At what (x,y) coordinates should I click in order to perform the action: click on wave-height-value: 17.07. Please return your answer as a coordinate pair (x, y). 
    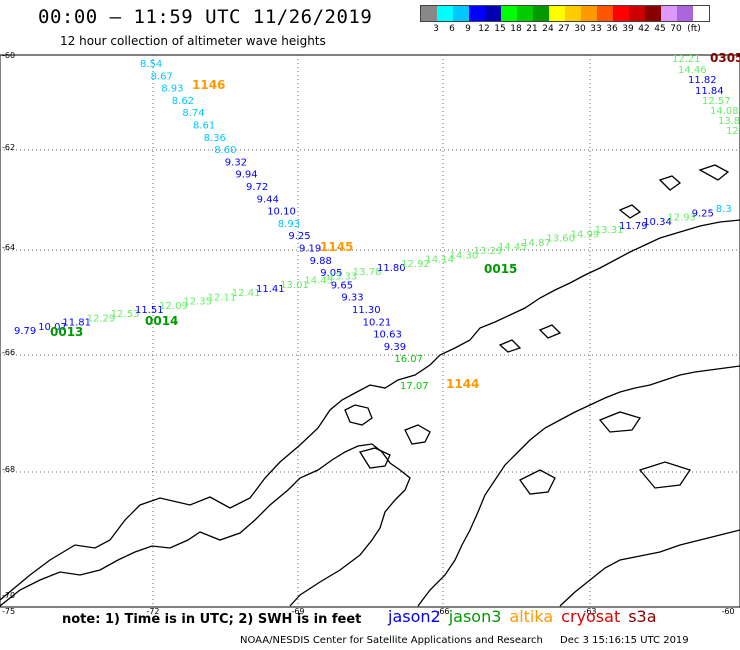
    Looking at the image, I should click on (414, 386).